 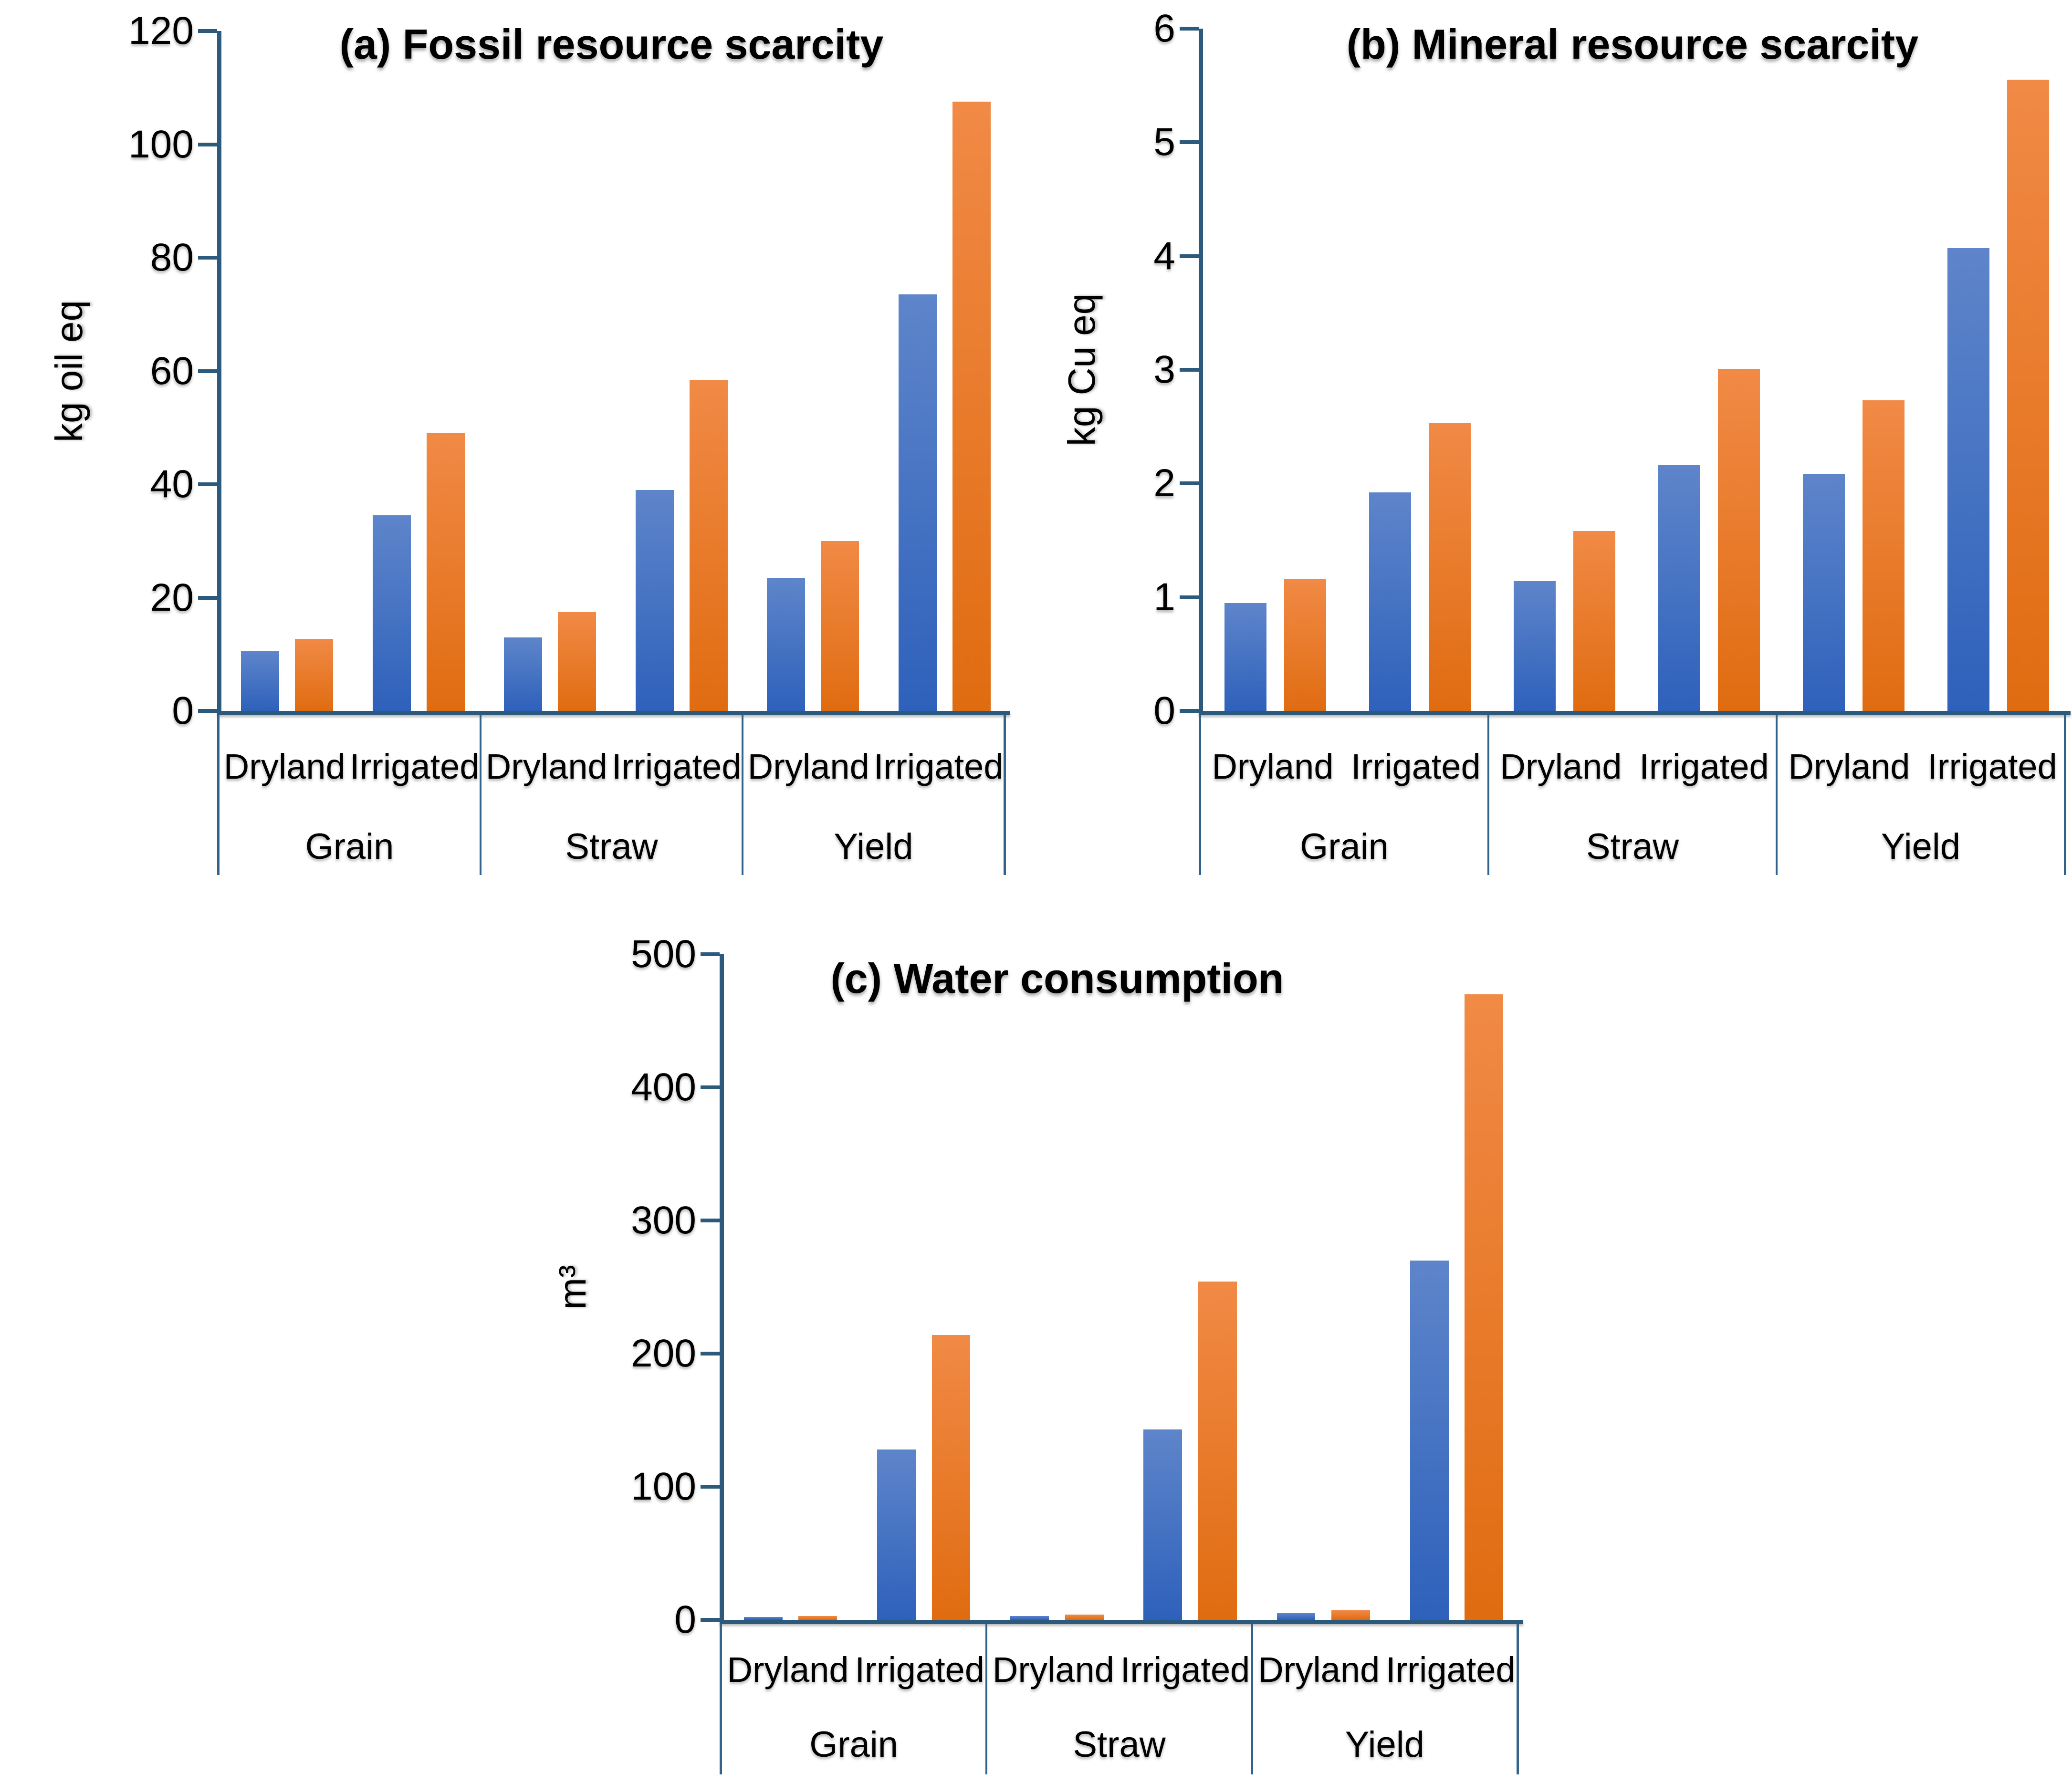 What do you see at coordinates (786, 644) in the screenshot?
I see `bar-blue-yield-dryland` at bounding box center [786, 644].